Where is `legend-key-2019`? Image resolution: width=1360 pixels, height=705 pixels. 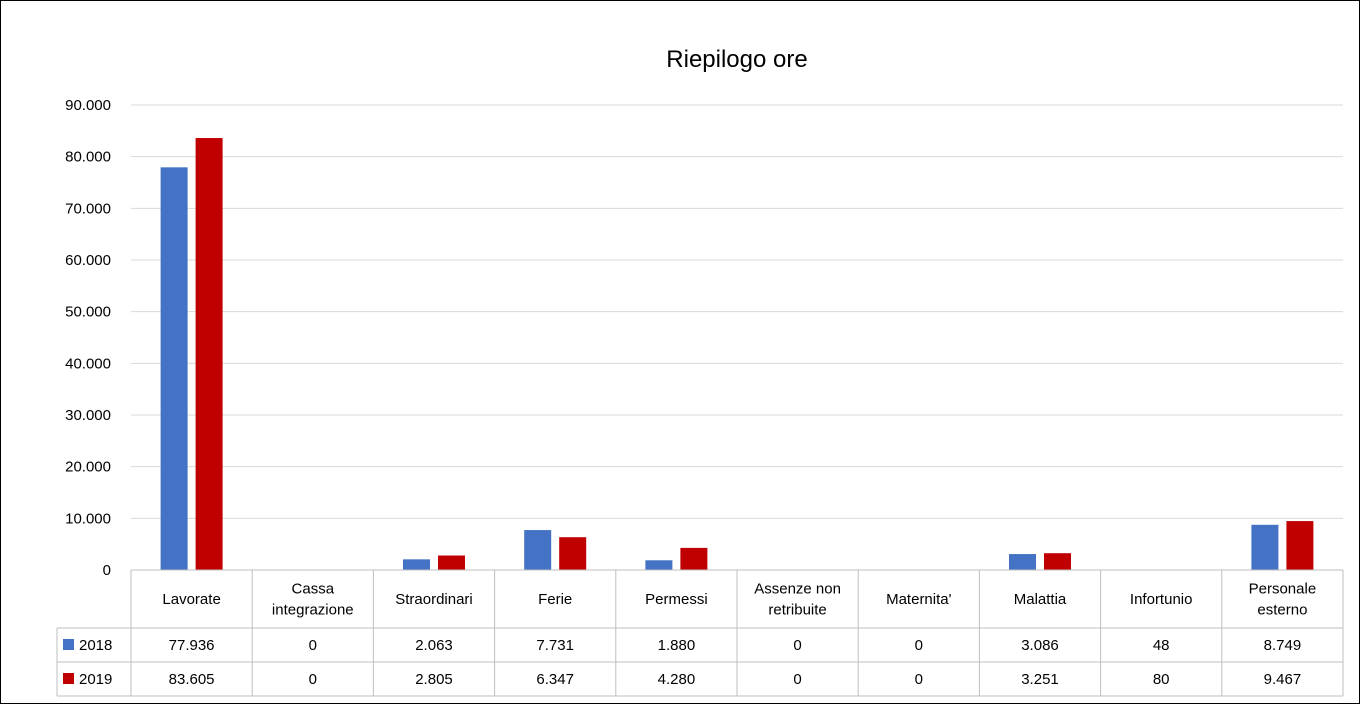
legend-key-2019 is located at coordinates (68, 678).